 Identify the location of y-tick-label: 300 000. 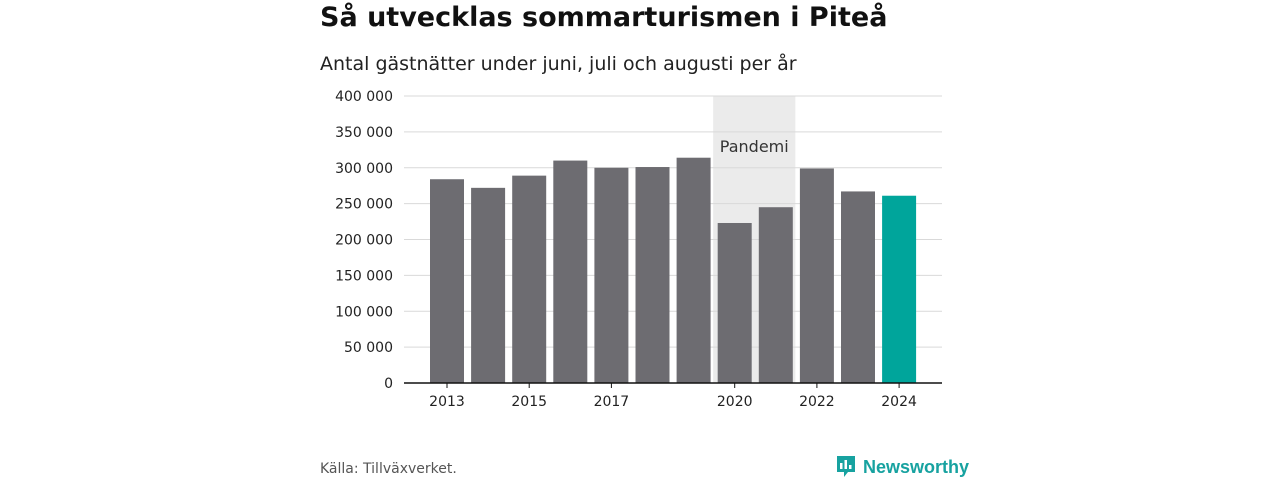
(364, 169).